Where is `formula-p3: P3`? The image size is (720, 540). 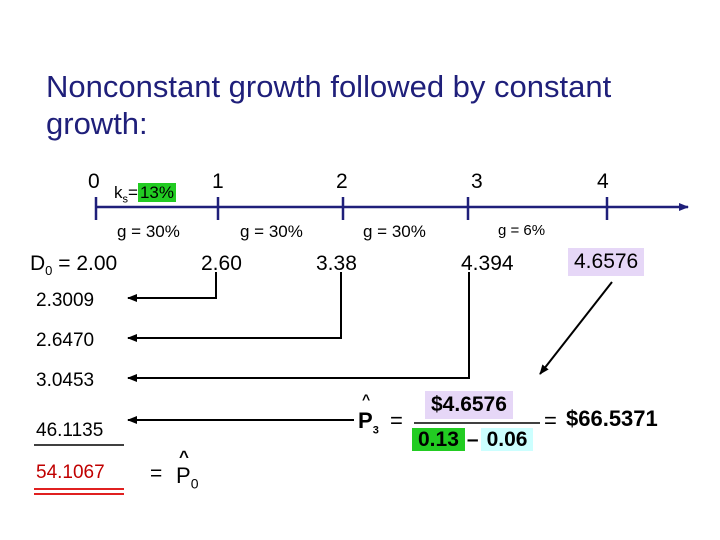
formula-p3: P3 is located at coordinates (368, 422).